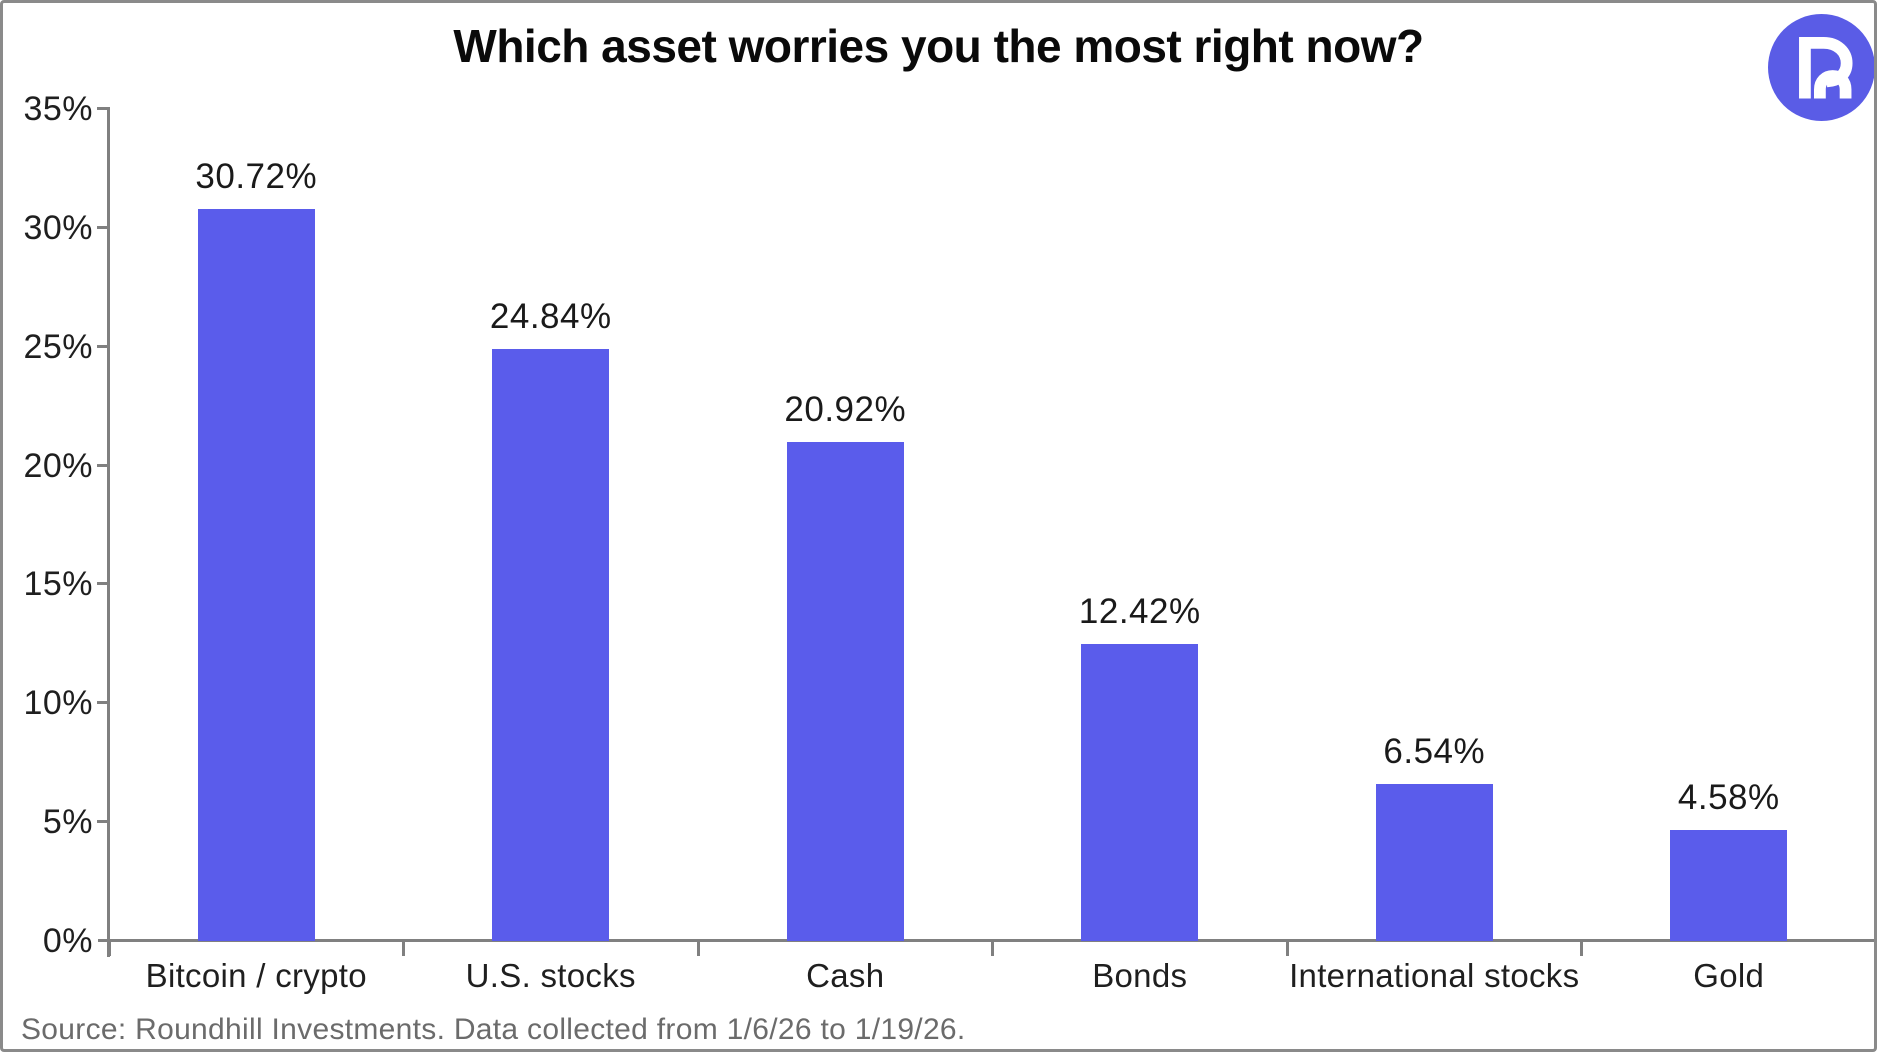 This screenshot has width=1877, height=1052. I want to click on y-axis-label-35: 35%, so click(58, 109).